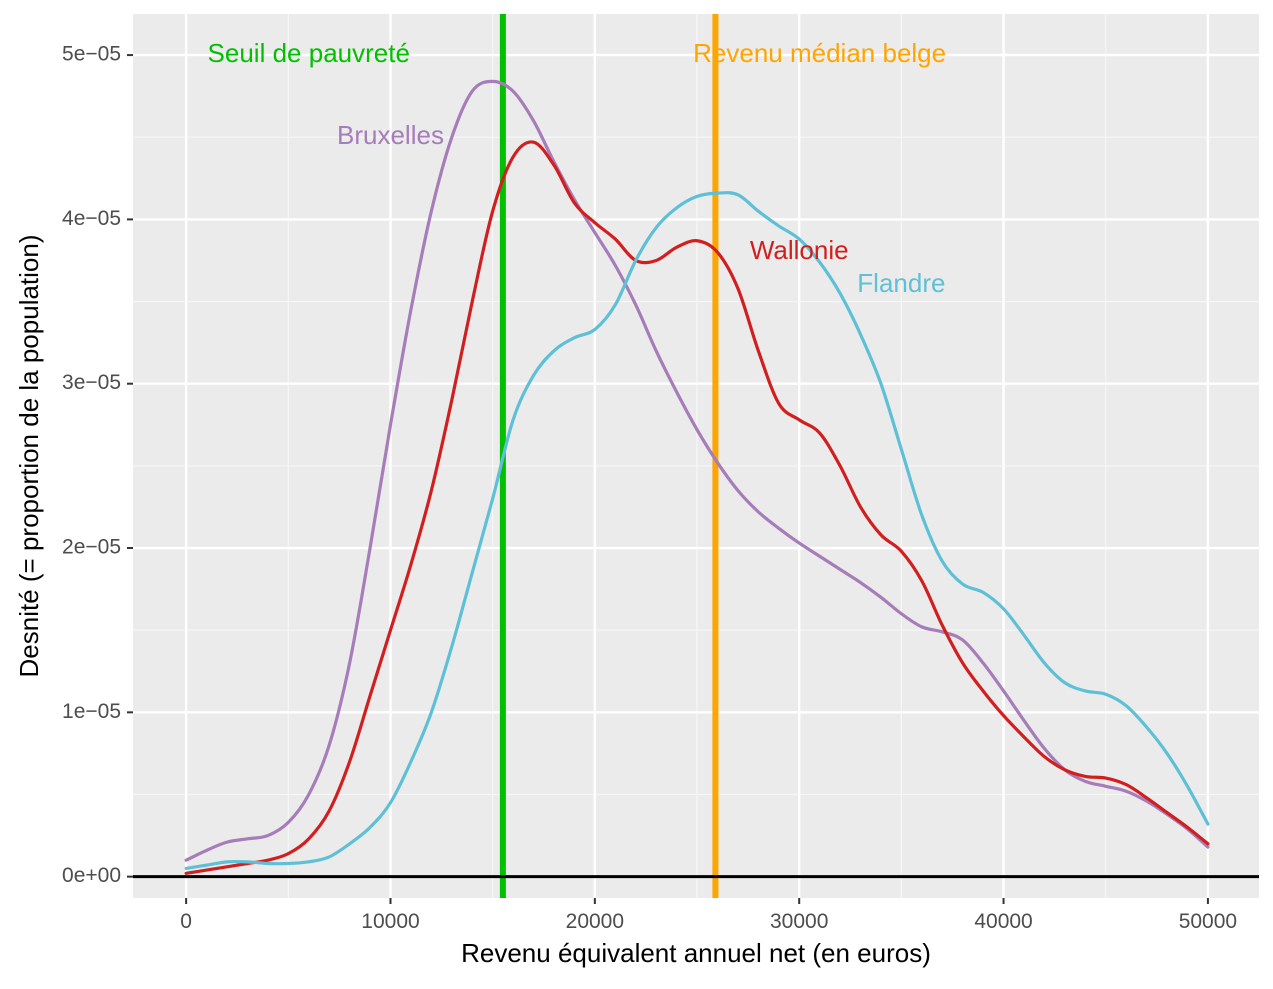  Describe the element at coordinates (309, 53) in the screenshot. I see `annotation-seuil-de-pauvret-: Seuil de pauvreté` at that location.